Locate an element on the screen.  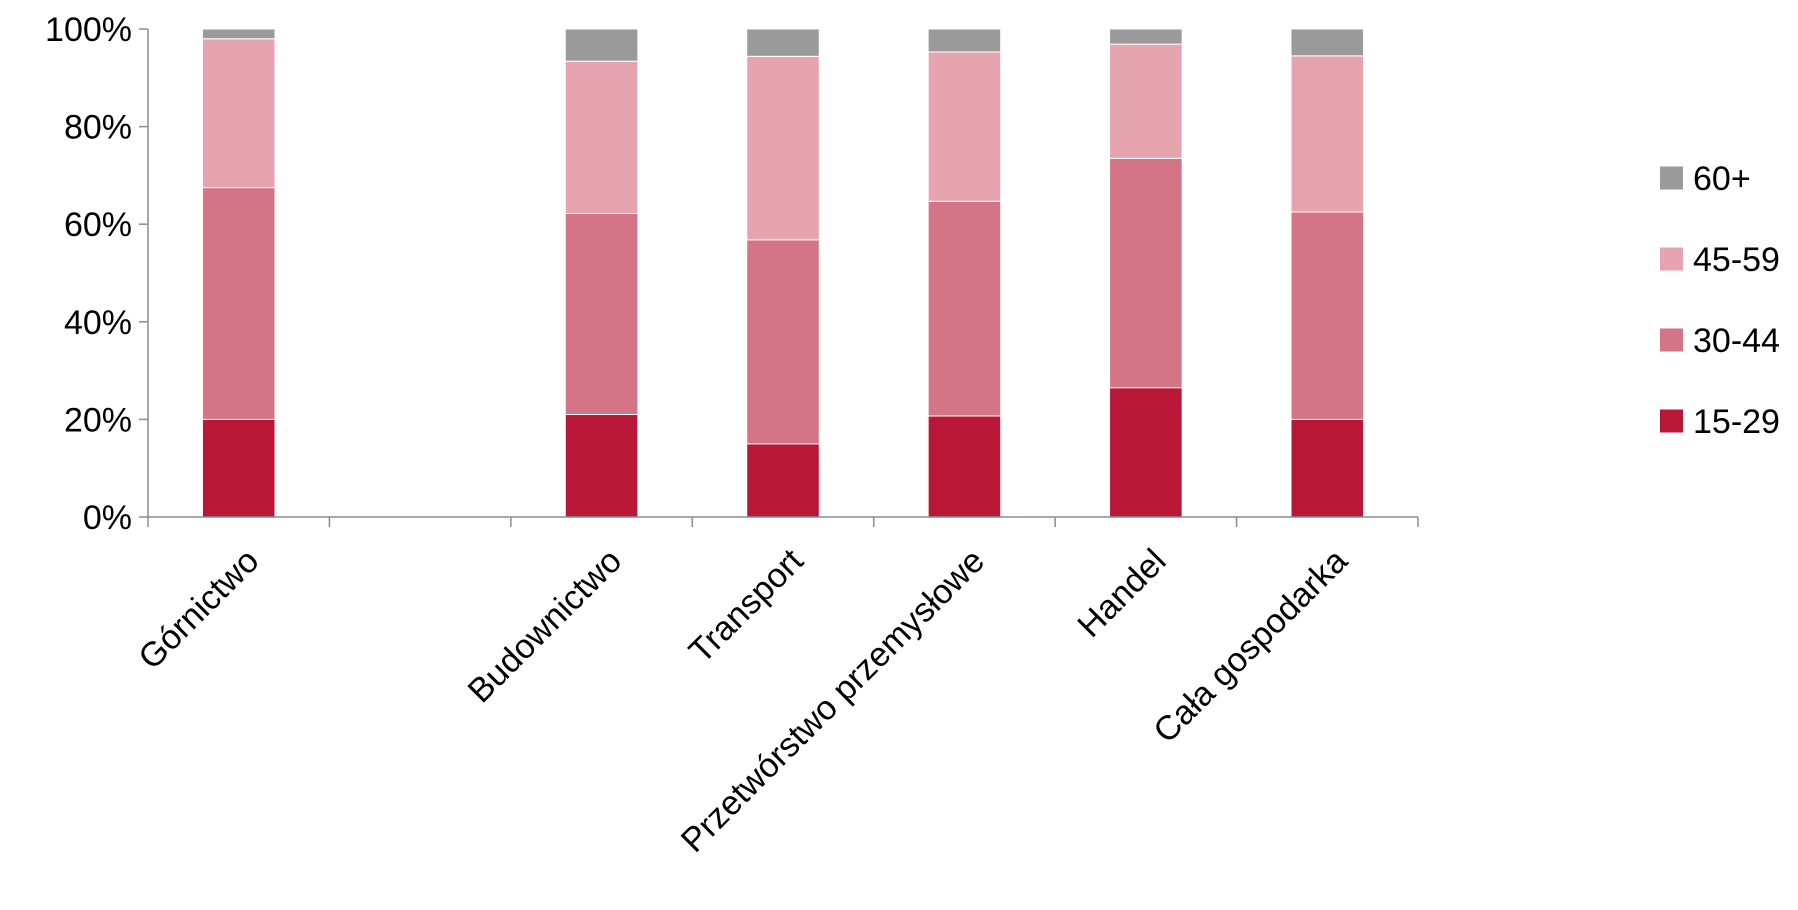
x-category-label: Transport is located at coordinates (746, 605).